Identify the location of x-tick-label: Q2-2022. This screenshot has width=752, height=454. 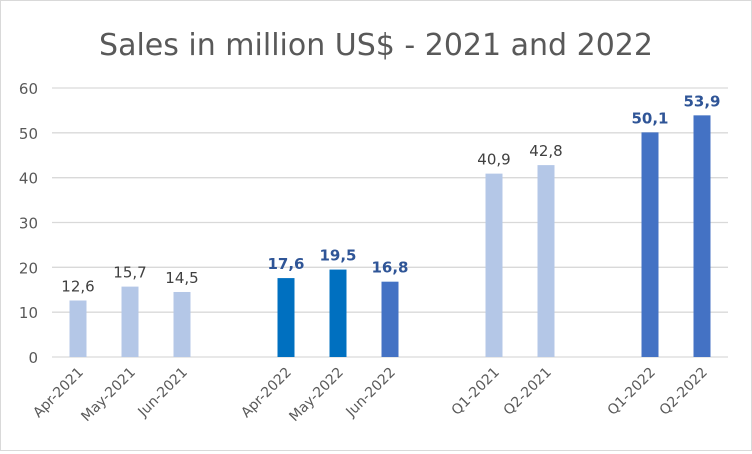
(684, 392).